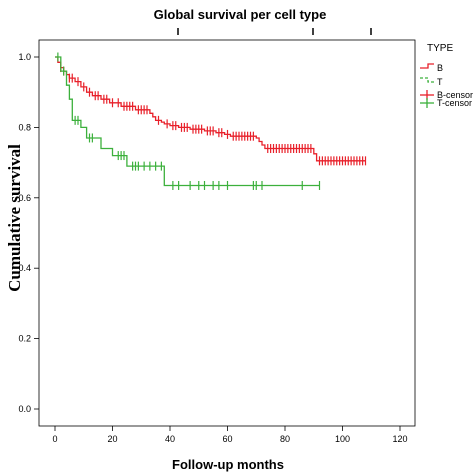  What do you see at coordinates (240, 14) in the screenshot?
I see `chart-title: Global survival per cell type` at bounding box center [240, 14].